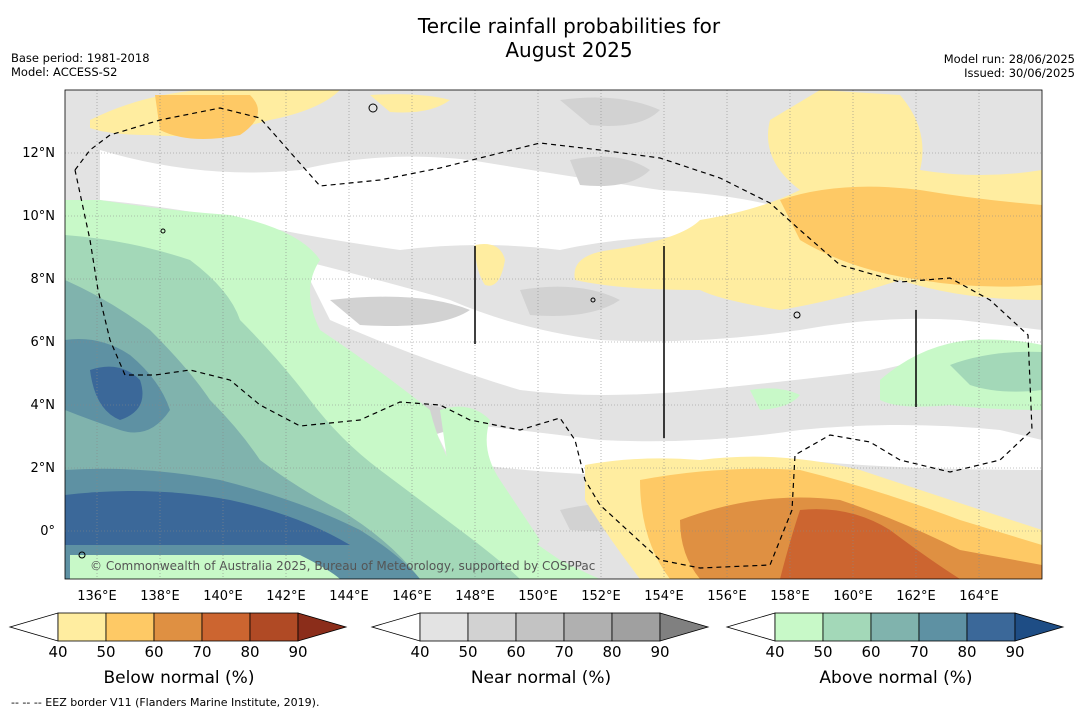 The image size is (1085, 713). Describe the element at coordinates (727, 596) in the screenshot. I see `longitude-label: 156°E` at that location.